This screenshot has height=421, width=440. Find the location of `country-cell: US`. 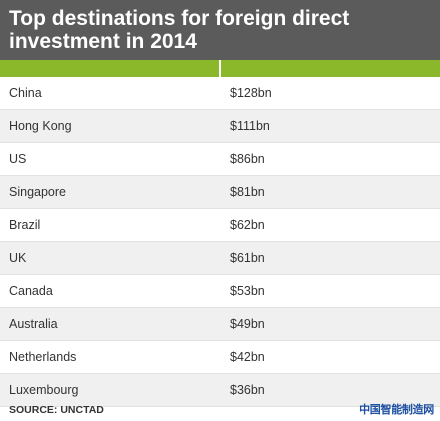

country-cell: US is located at coordinates (110, 159).